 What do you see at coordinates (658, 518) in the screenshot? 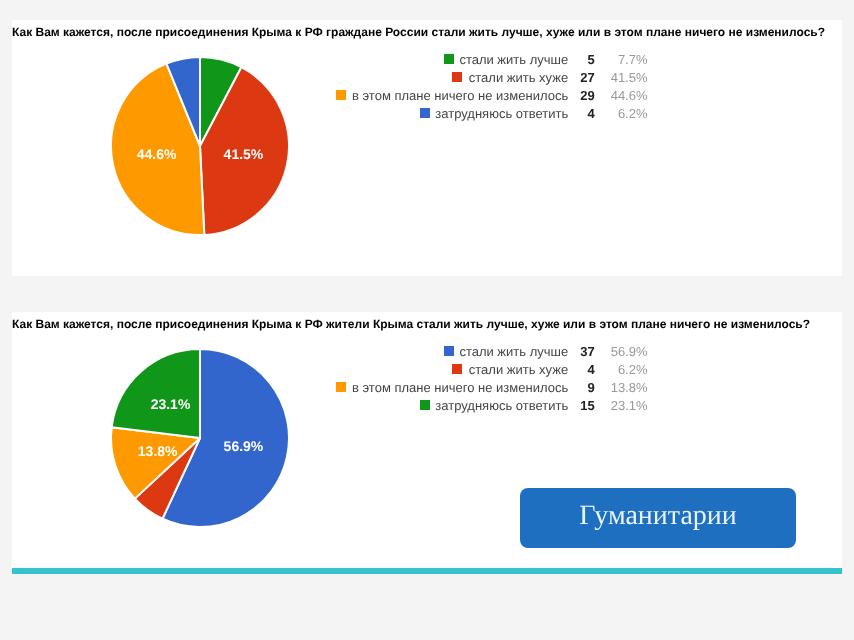
I see `text: Гуманитарии` at bounding box center [658, 518].